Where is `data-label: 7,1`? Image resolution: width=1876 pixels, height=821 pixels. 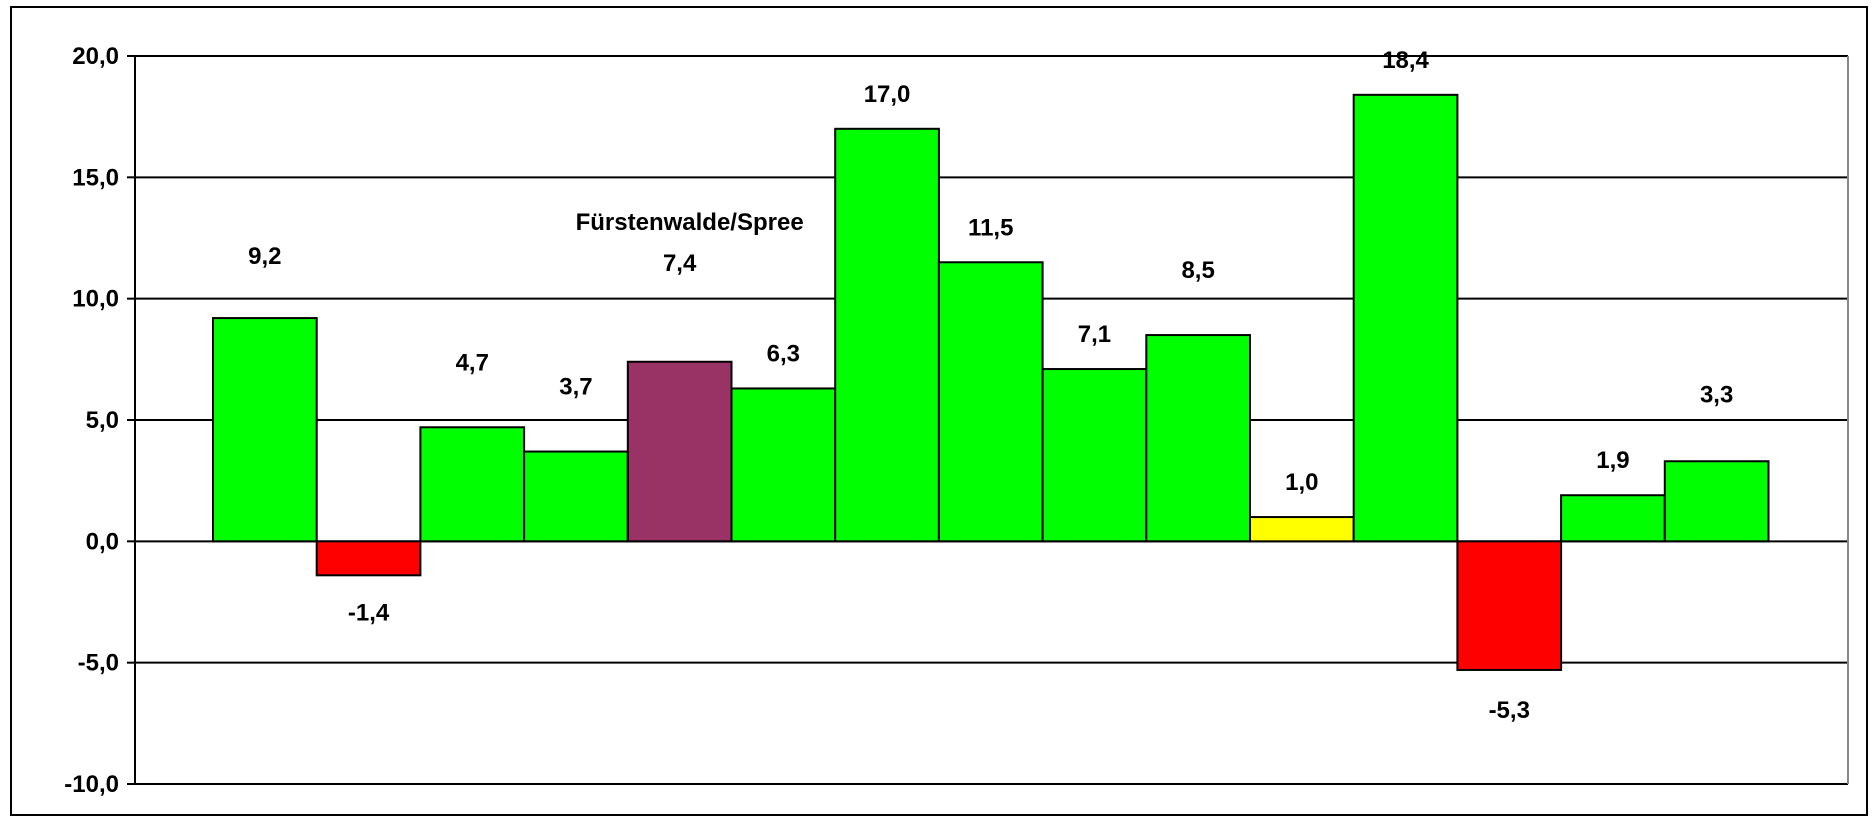
data-label: 7,1 is located at coordinates (1094, 334).